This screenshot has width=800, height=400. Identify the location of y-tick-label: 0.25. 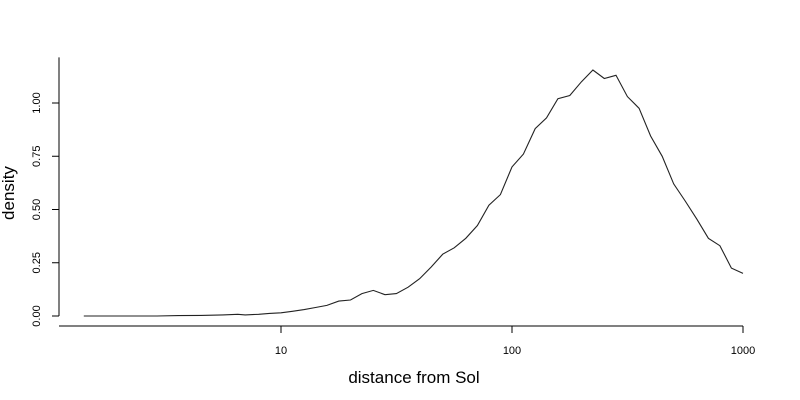
(37, 262).